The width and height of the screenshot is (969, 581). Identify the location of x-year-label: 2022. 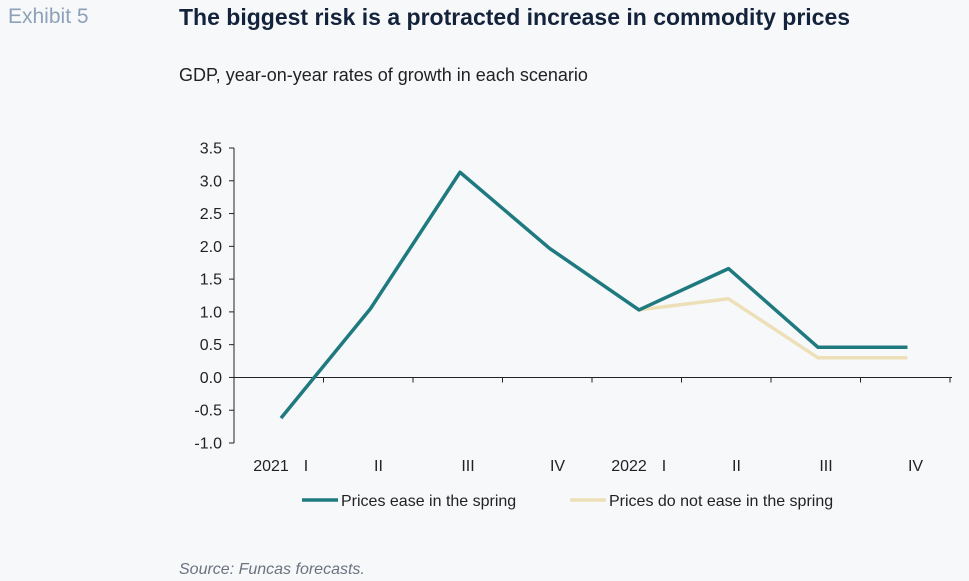
(629, 466).